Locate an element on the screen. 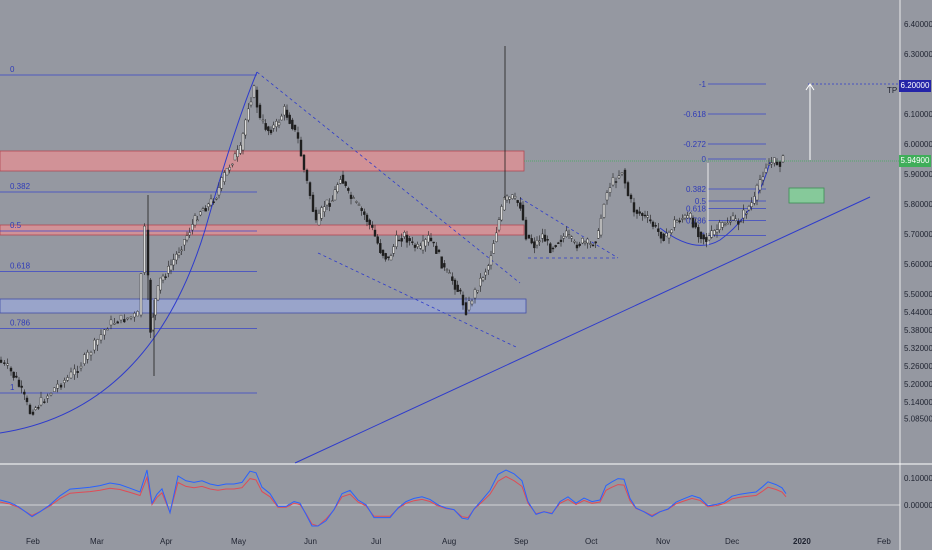  time-tick-label: Apr is located at coordinates (166, 541).